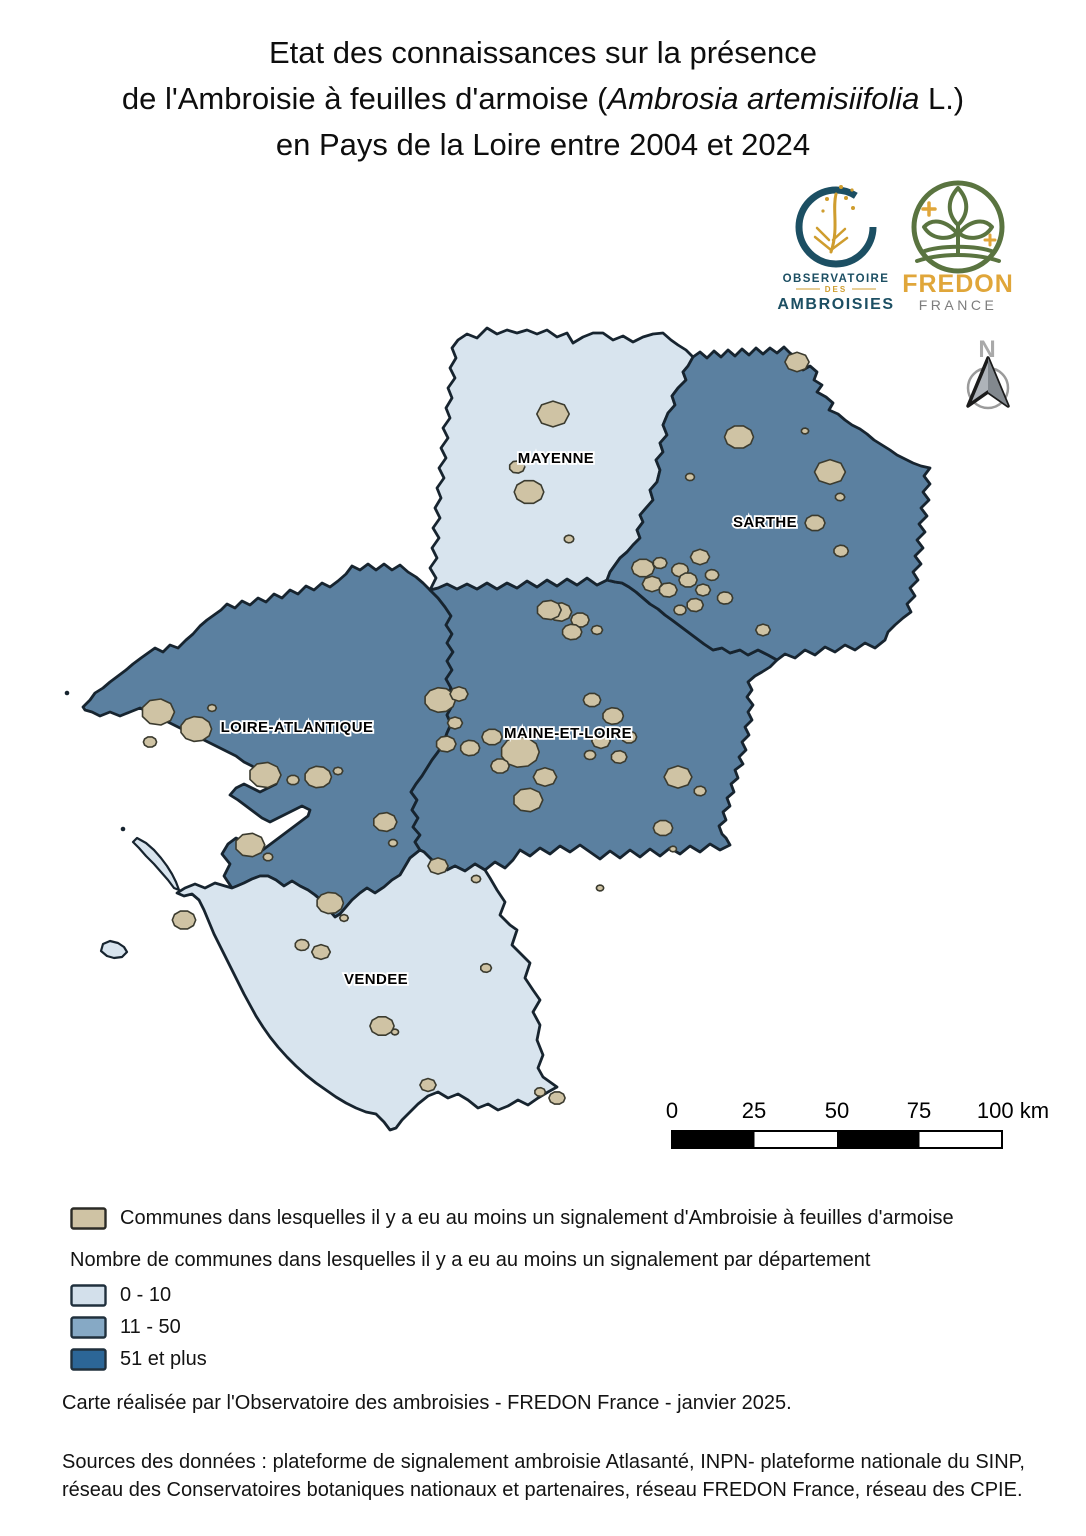 This screenshot has width=1086, height=1536. Describe the element at coordinates (919, 1110) in the screenshot. I see `scale-tick-75: 75` at that location.